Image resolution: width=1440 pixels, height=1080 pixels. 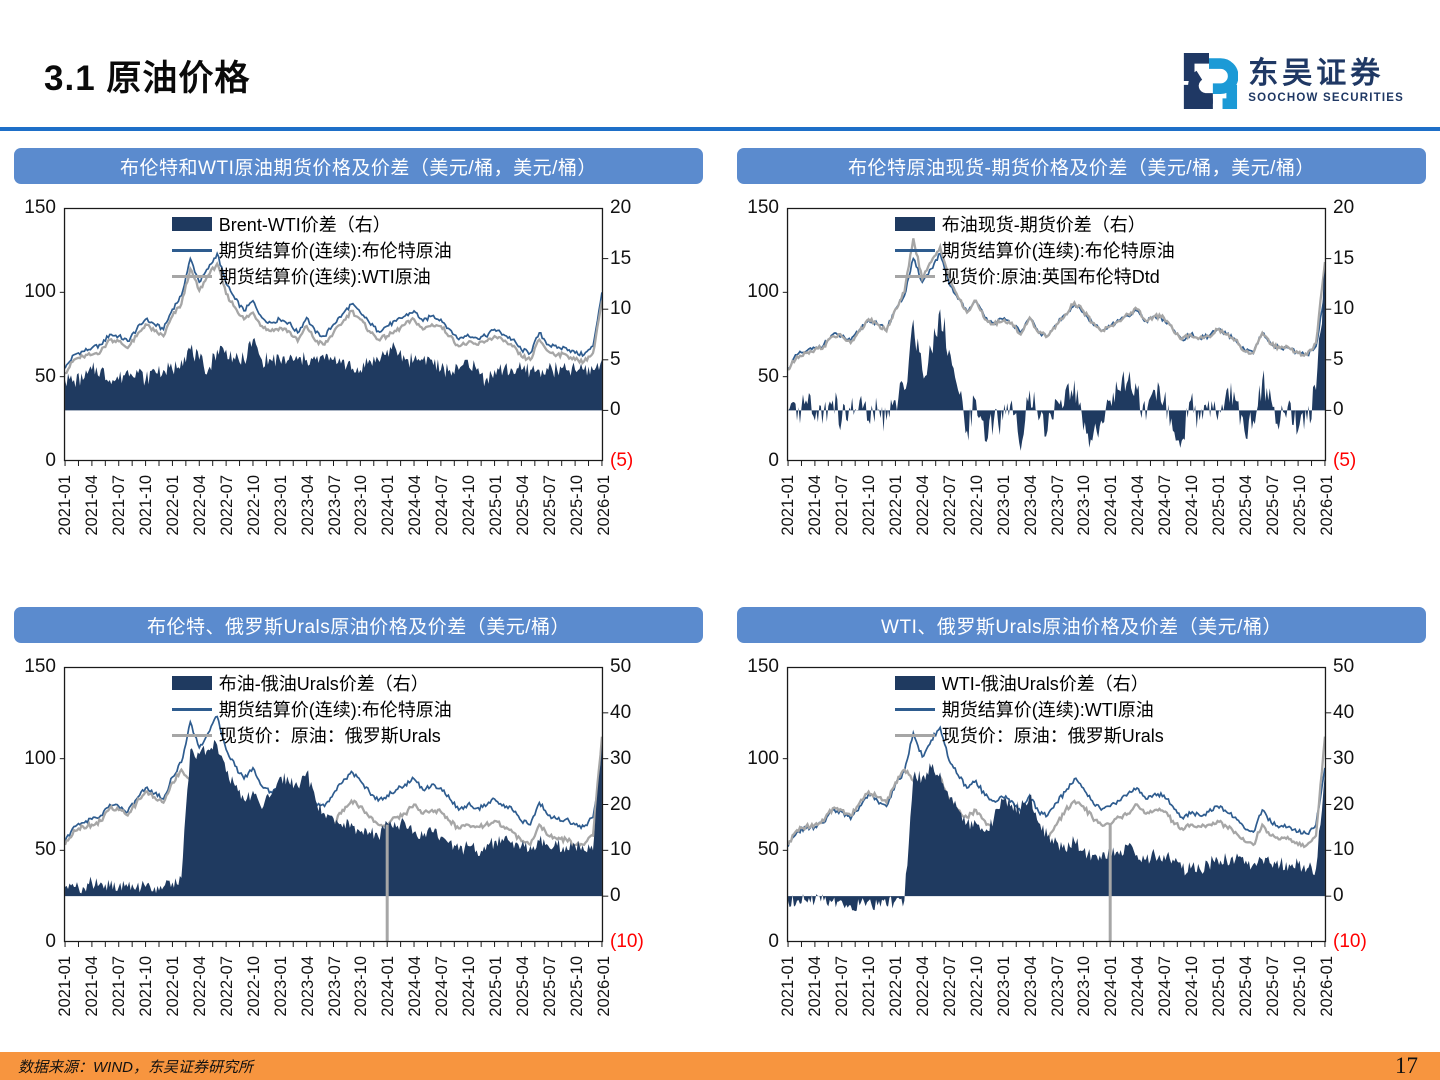 I want to click on axis-tick-label: 150, so click(x=40, y=207).